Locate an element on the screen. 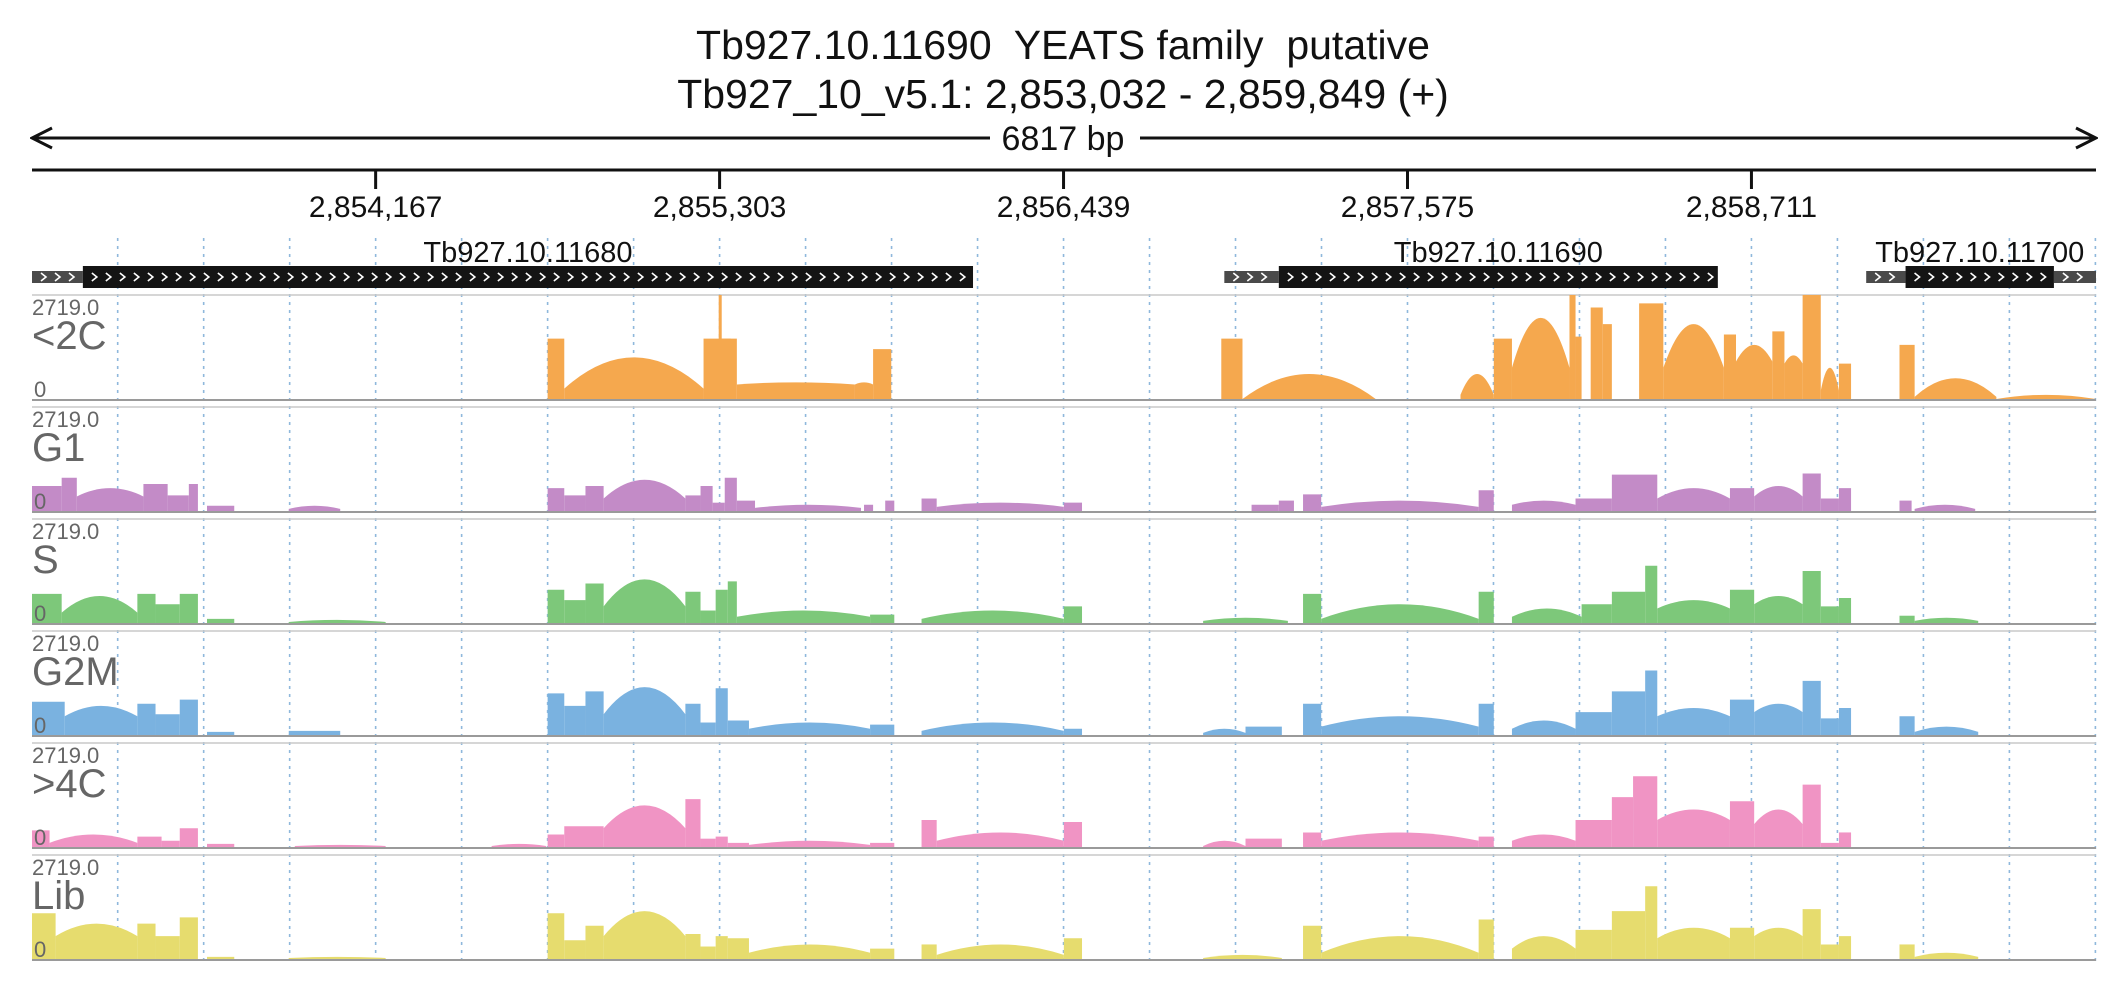 The width and height of the screenshot is (2126, 1000). coverage-track: 2719.0 0 >4C is located at coordinates (1064, 796).